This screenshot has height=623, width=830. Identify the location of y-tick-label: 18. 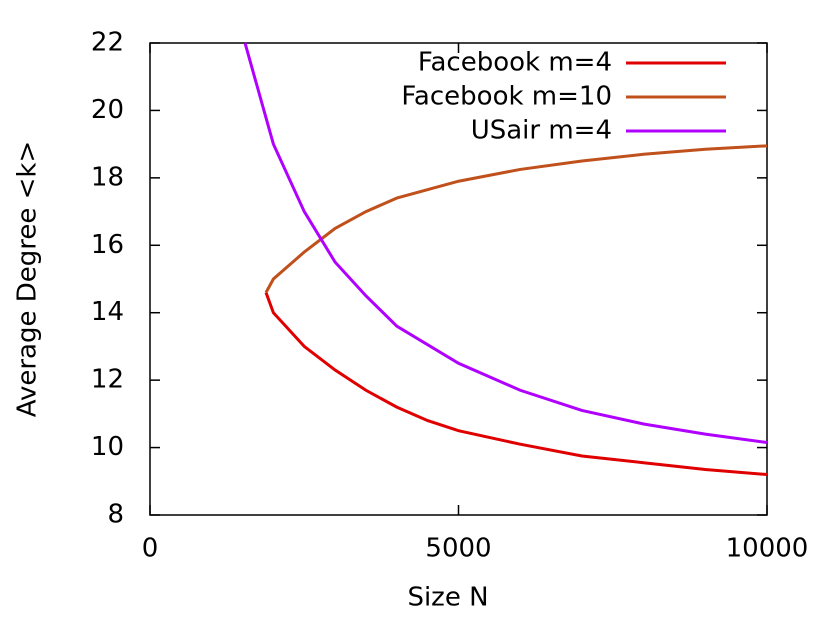
(107, 177).